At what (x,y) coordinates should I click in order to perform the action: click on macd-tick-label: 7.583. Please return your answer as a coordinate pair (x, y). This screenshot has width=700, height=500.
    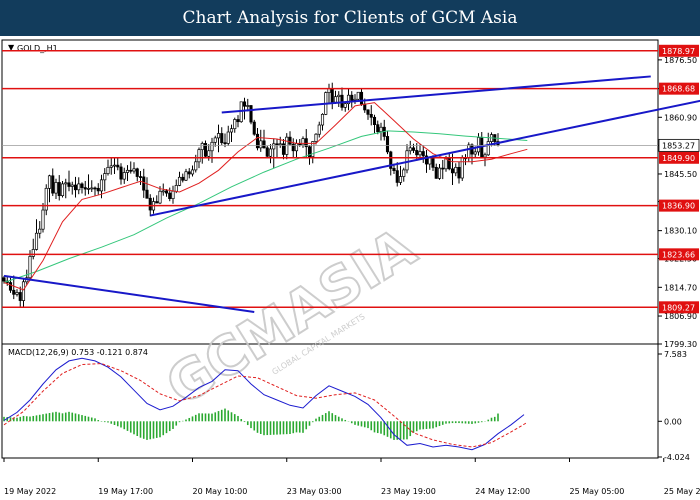
    Looking at the image, I should click on (675, 354).